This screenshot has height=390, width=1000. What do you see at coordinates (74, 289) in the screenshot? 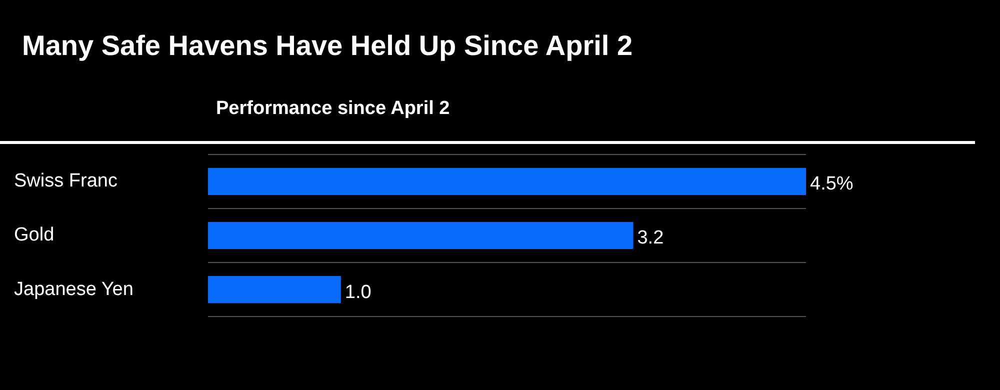
I see `y-tick-label: Japanese Yen` at bounding box center [74, 289].